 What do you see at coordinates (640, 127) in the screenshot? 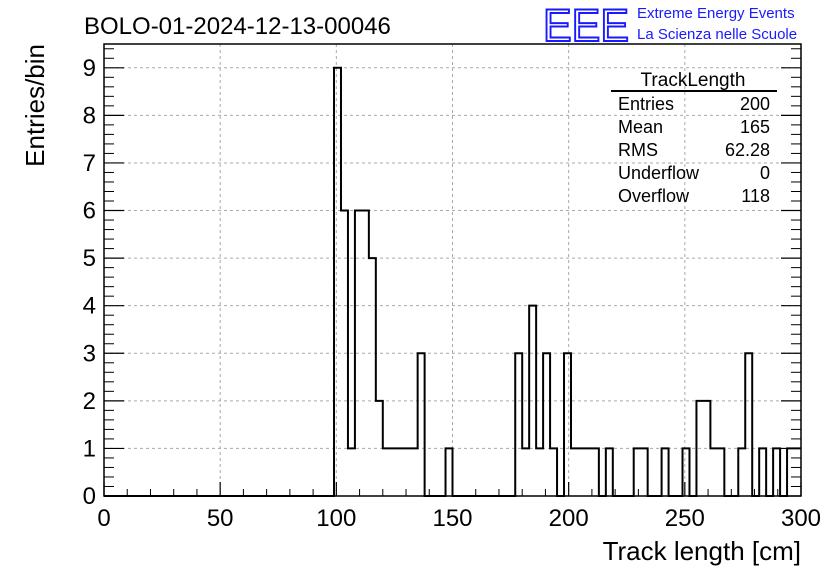
I see `stats-row-label: Mean` at bounding box center [640, 127].